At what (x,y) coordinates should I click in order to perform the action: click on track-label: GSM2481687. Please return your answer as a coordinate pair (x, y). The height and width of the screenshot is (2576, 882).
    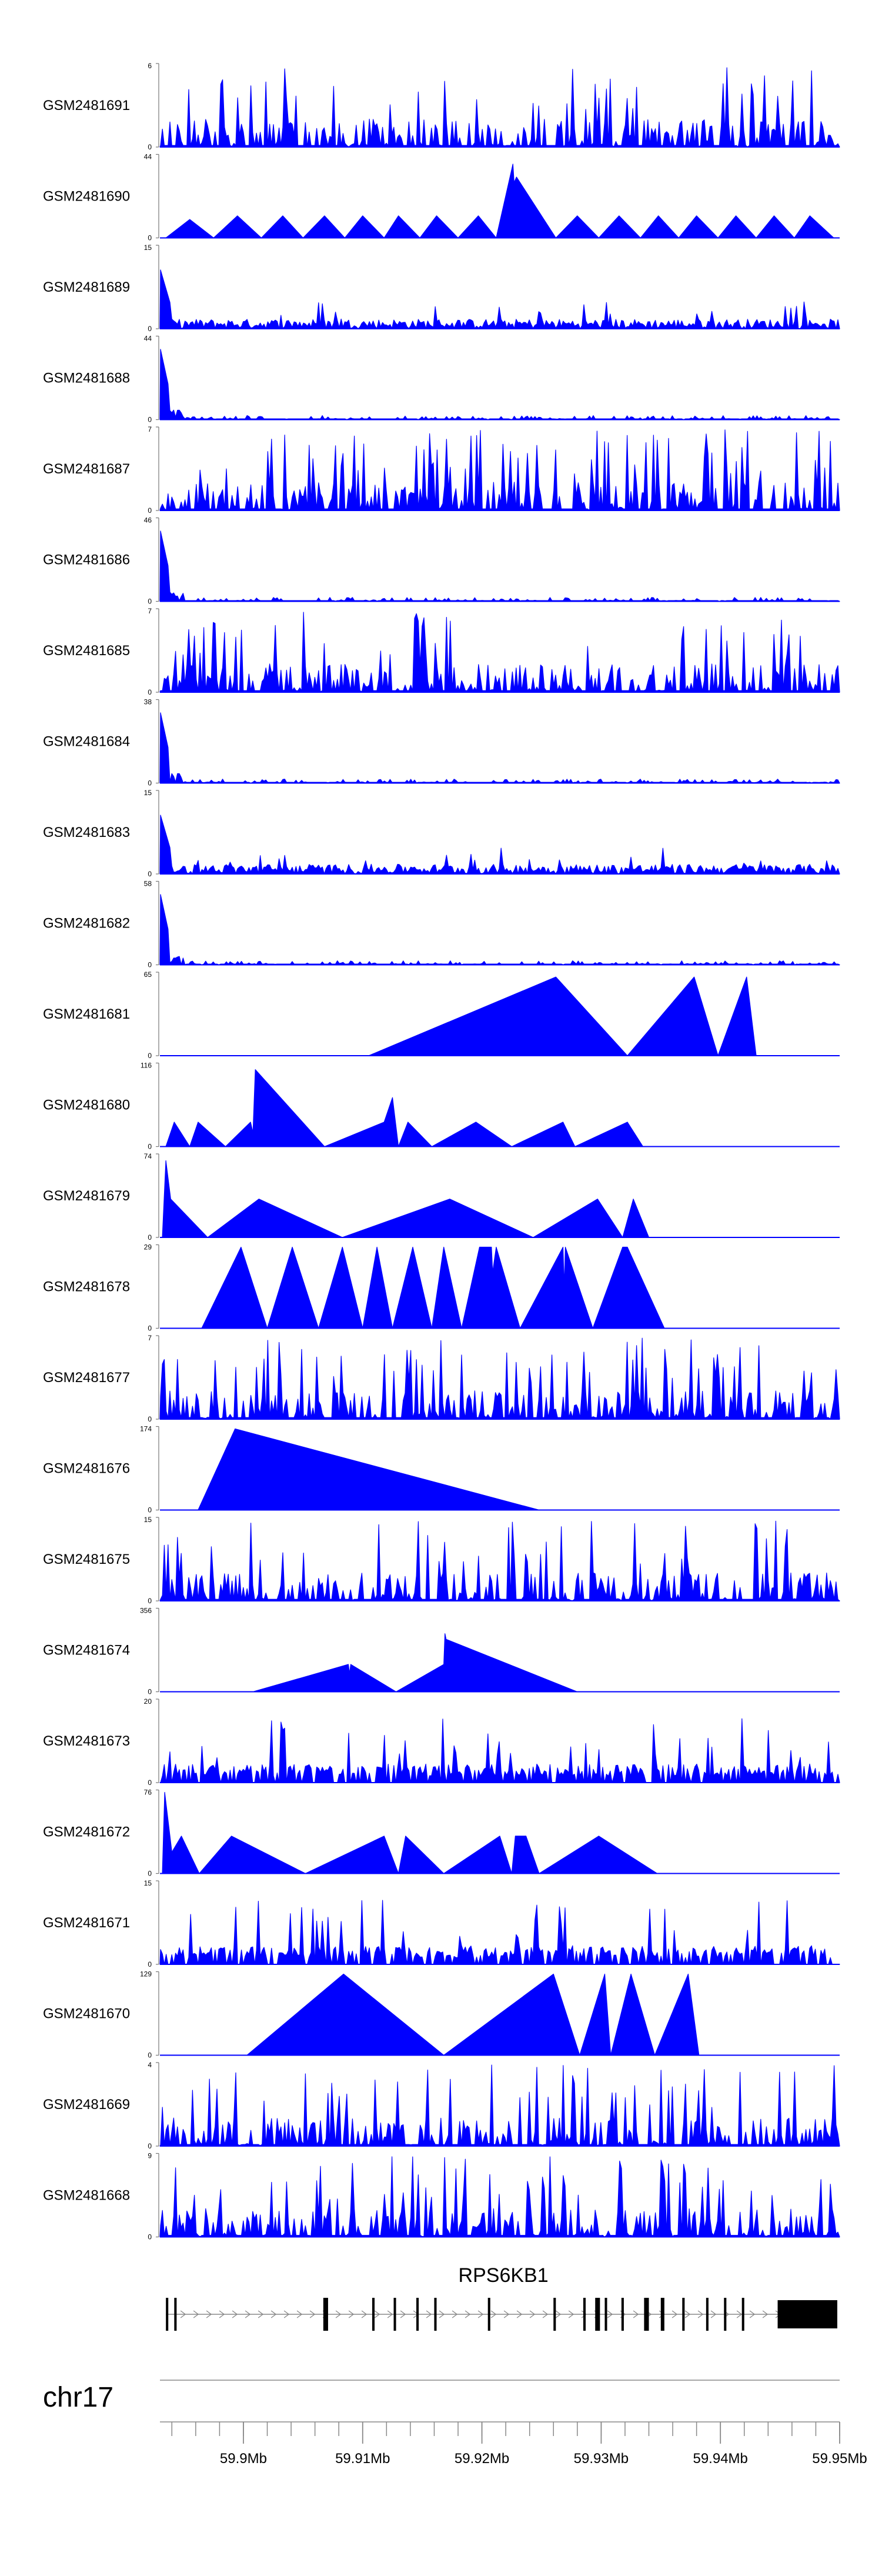
    Looking at the image, I should click on (86, 469).